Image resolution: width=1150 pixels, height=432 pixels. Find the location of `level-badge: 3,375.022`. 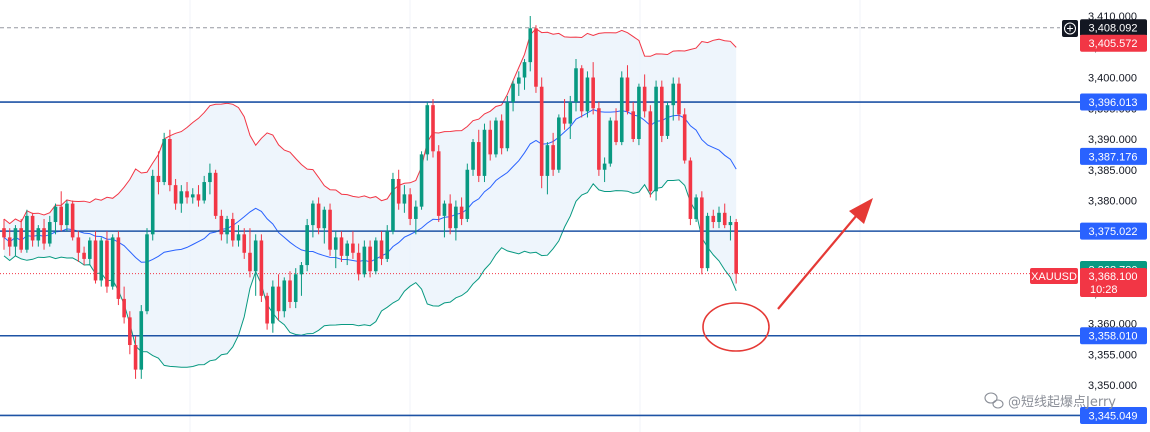

level-badge: 3,375.022 is located at coordinates (1113, 232).